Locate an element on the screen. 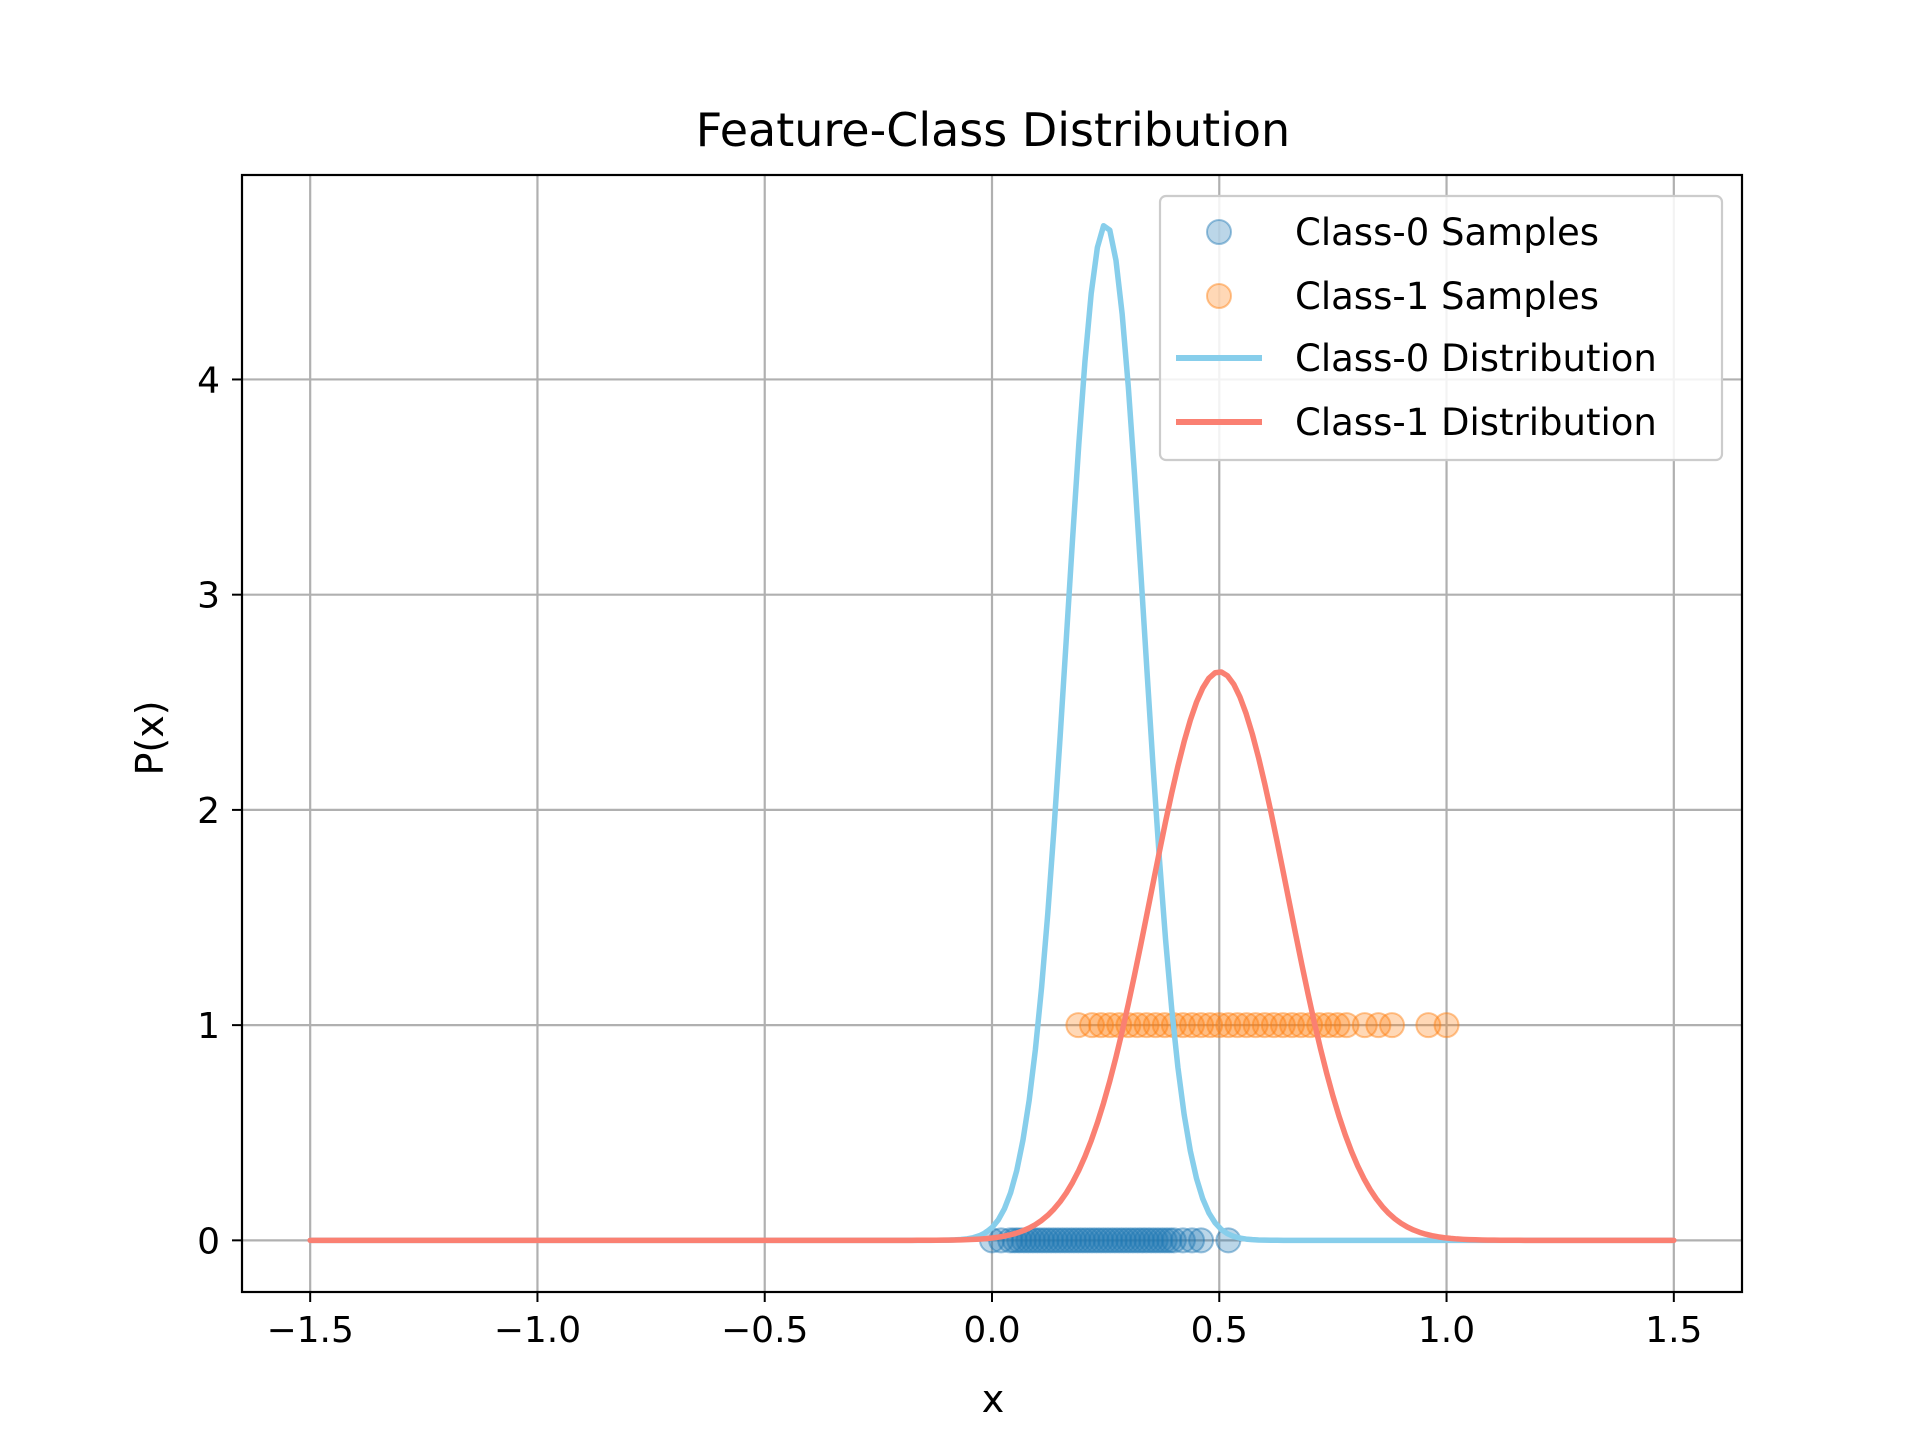 Image resolution: width=1920 pixels, height=1440 pixels. x-tick-label: 1.0 is located at coordinates (1446, 1330).